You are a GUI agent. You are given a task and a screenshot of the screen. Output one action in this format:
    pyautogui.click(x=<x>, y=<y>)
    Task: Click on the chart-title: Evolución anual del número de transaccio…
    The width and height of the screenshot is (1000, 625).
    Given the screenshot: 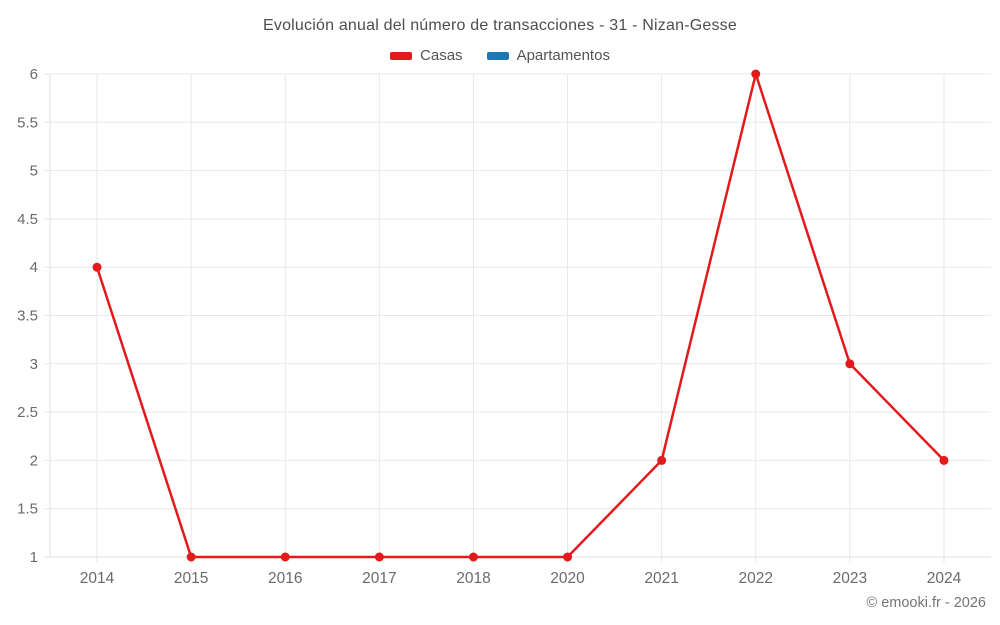 What is the action you would take?
    pyautogui.click(x=500, y=25)
    